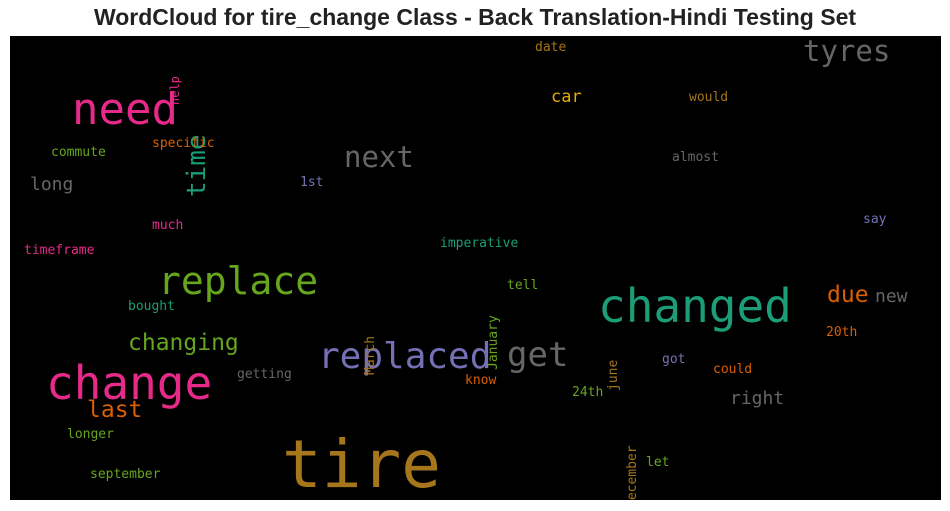 The width and height of the screenshot is (950, 511). What do you see at coordinates (523, 285) in the screenshot?
I see `word-tell: tell` at bounding box center [523, 285].